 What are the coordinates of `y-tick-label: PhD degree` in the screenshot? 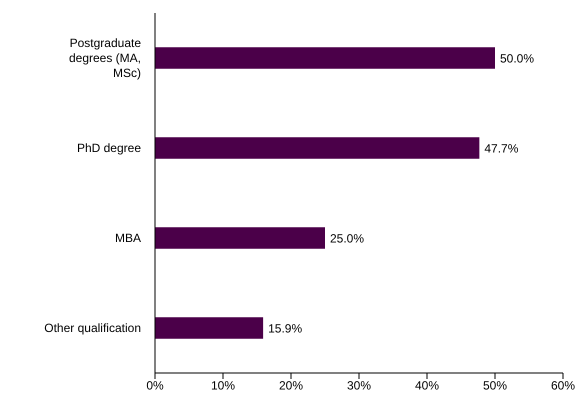 It's located at (109, 148).